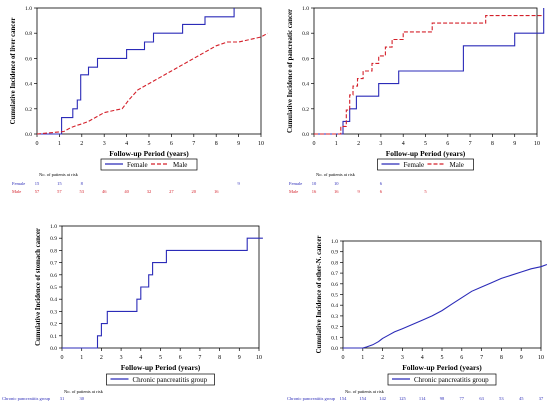 The image size is (550, 409). I want to click on risk-count: 30, so click(81, 398).